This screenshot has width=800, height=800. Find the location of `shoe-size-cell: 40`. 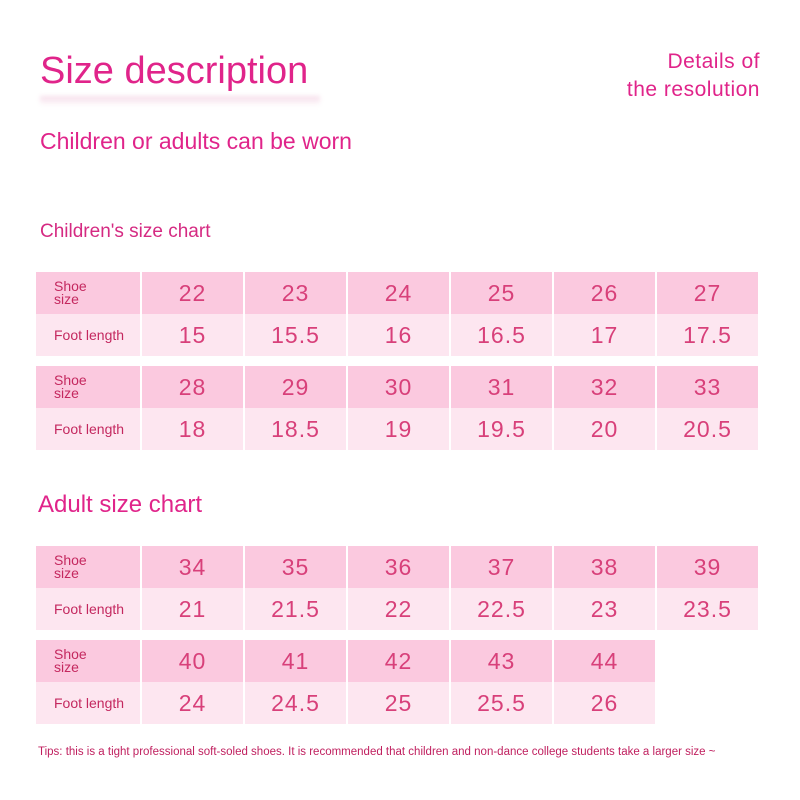

shoe-size-cell: 40 is located at coordinates (192, 661).